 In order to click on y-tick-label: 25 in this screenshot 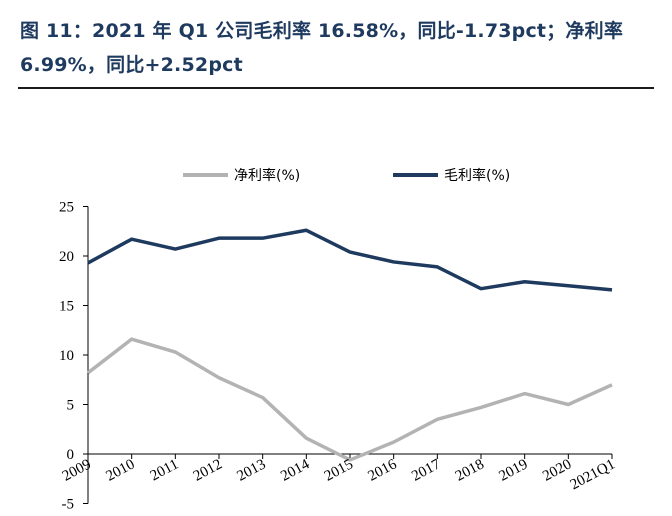, I will do `click(66, 208)`.